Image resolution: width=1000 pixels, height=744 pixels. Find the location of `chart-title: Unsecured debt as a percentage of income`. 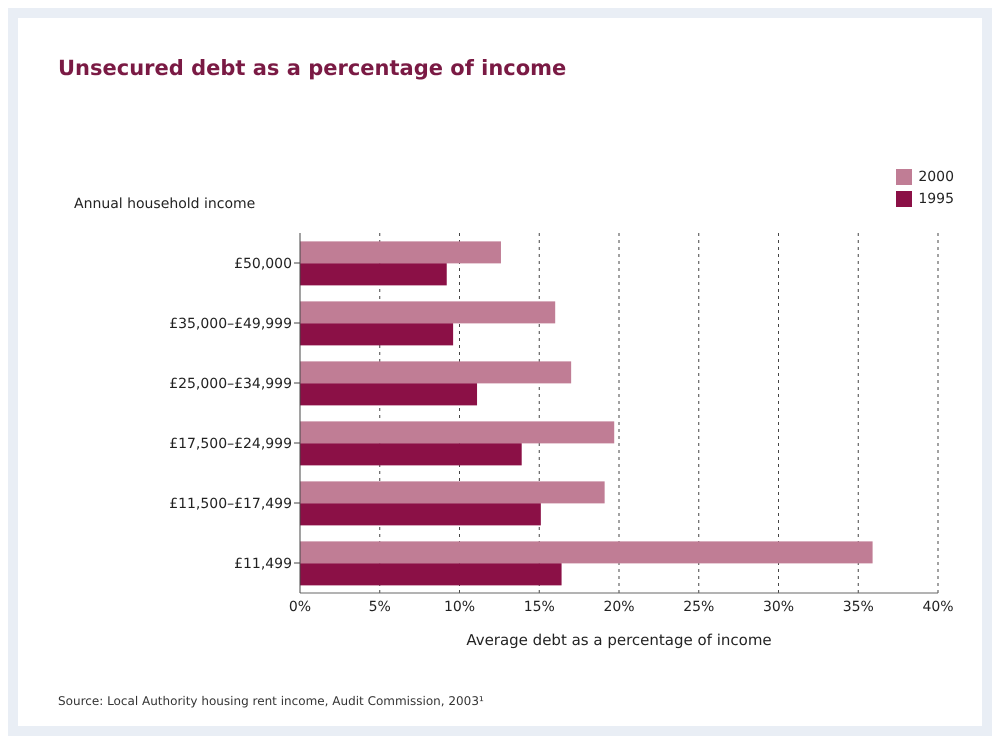

chart-title: Unsecured debt as a percentage of income is located at coordinates (312, 68).